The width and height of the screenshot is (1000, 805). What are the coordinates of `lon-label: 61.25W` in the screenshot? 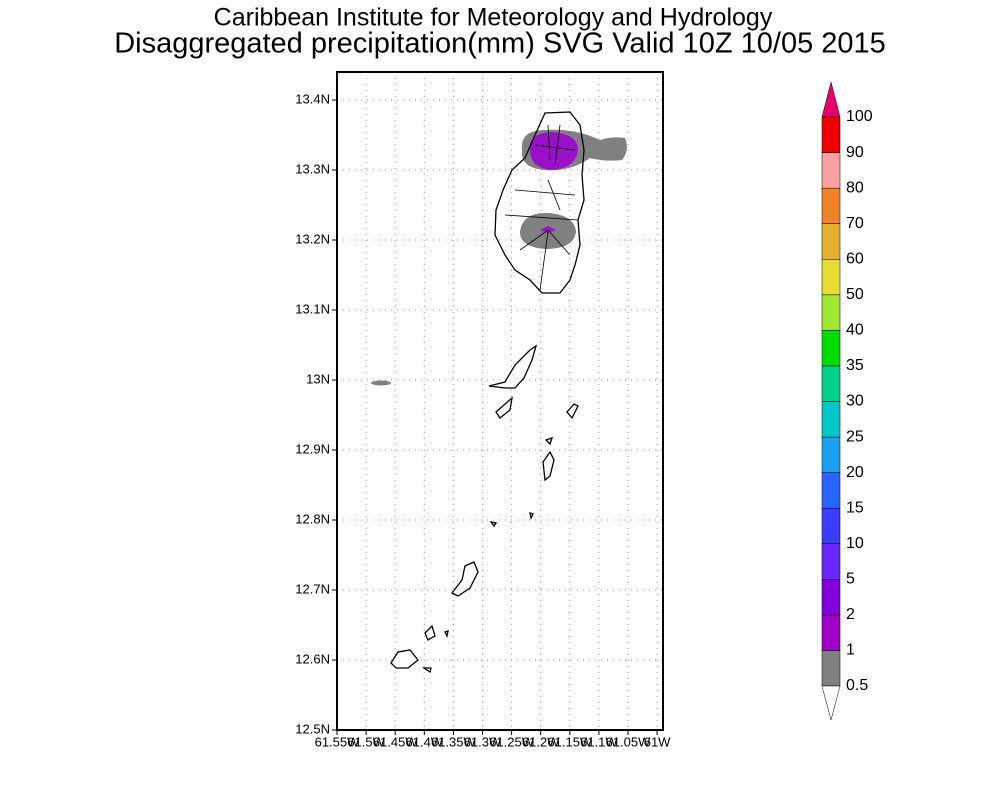 It's located at (512, 741).